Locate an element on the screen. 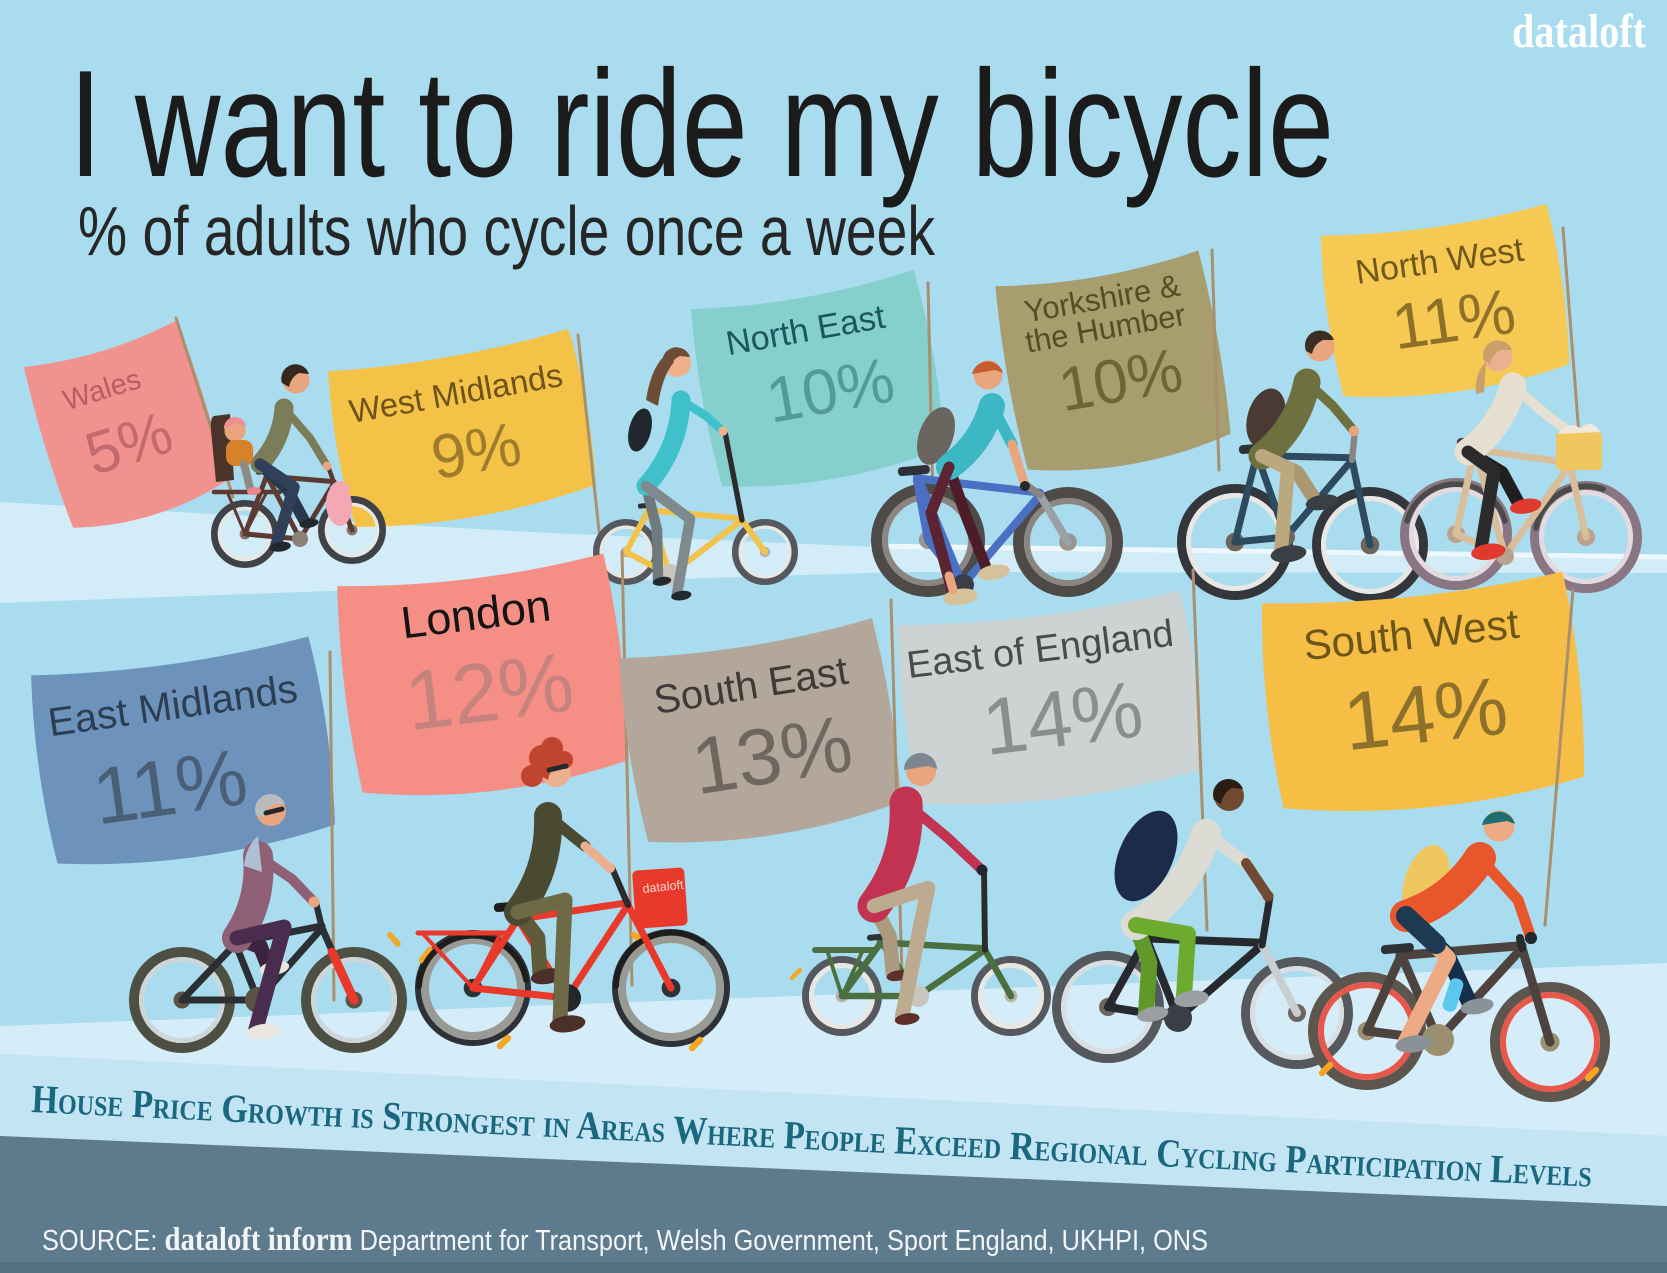  svg-text: 9% is located at coordinates (476, 452).